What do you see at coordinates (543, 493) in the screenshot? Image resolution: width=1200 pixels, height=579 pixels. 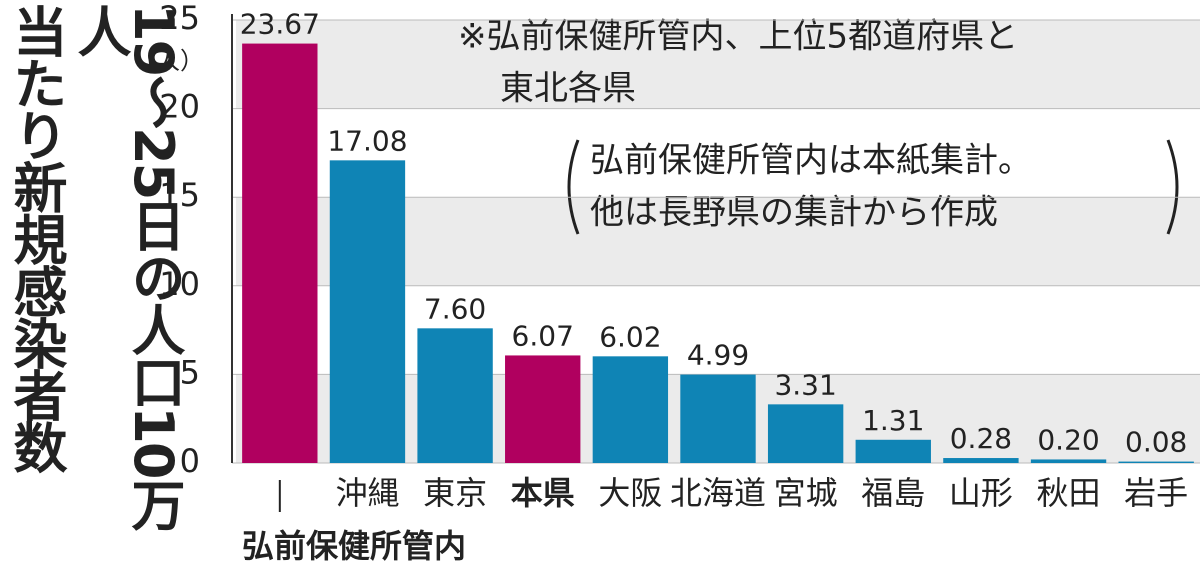 I see `x-tick-label: 本県` at bounding box center [543, 493].